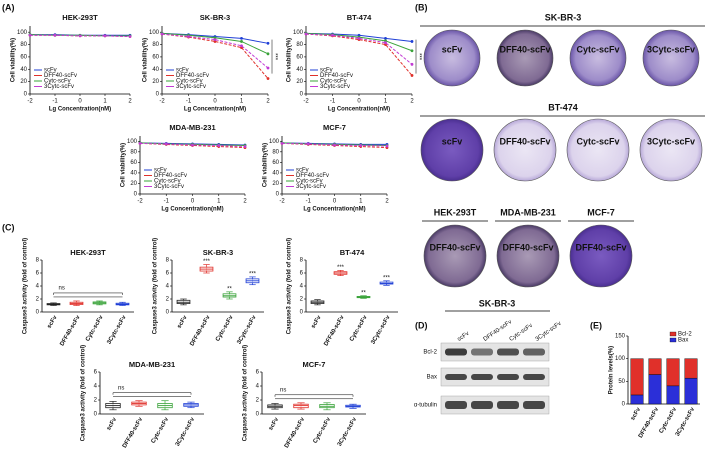  I want to click on panel-label: (D), so click(421, 325).